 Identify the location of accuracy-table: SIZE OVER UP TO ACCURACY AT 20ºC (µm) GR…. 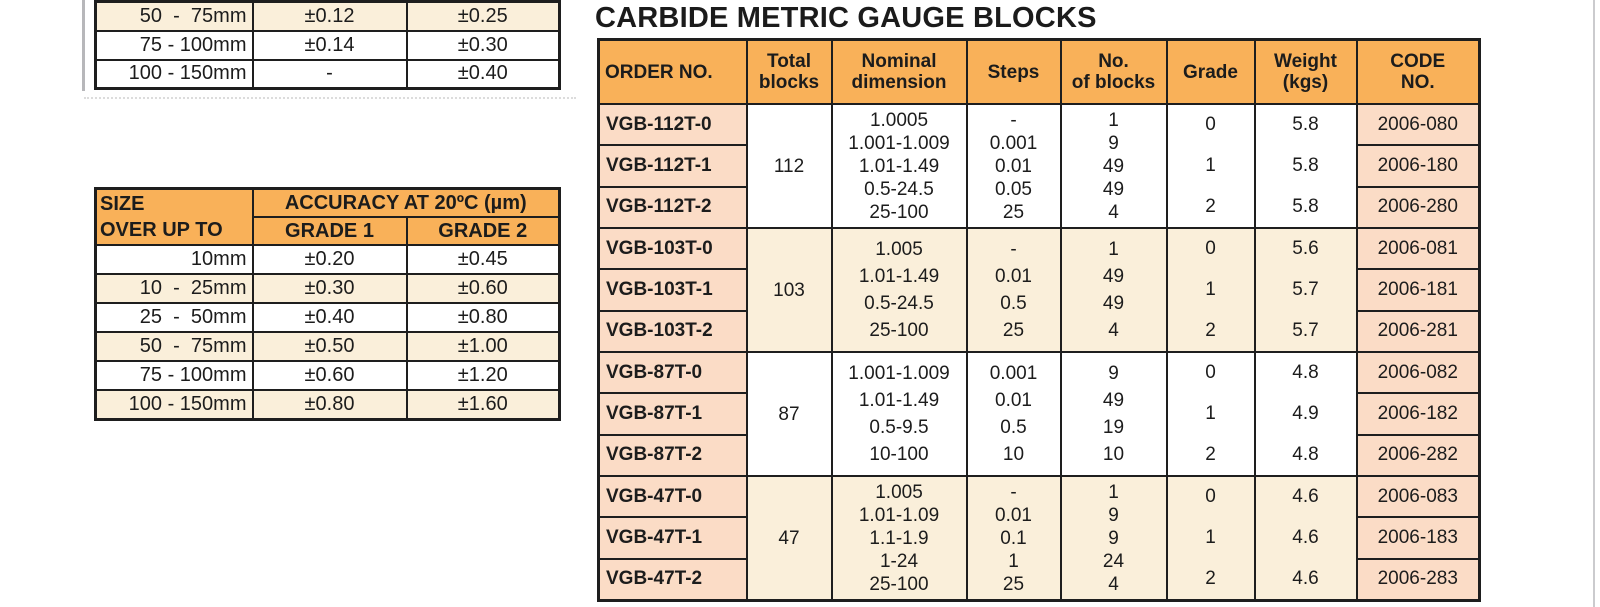
(327, 304).